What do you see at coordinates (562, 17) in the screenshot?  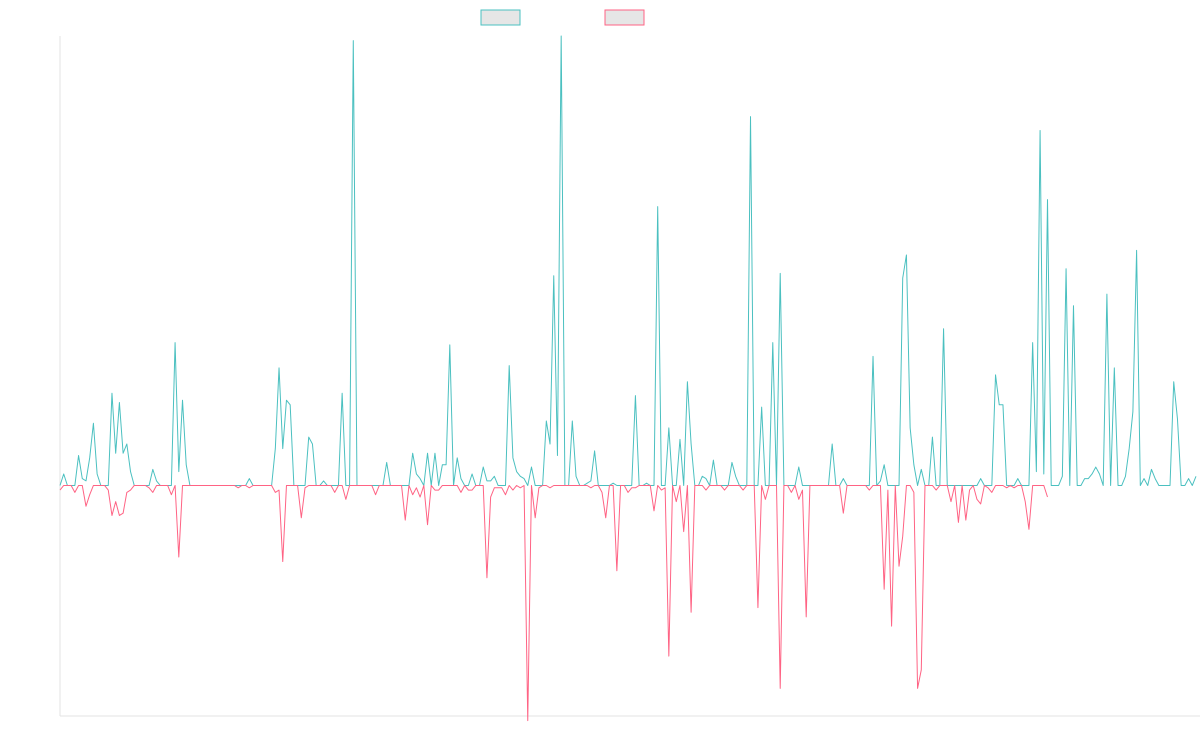 I see `legend` at bounding box center [562, 17].